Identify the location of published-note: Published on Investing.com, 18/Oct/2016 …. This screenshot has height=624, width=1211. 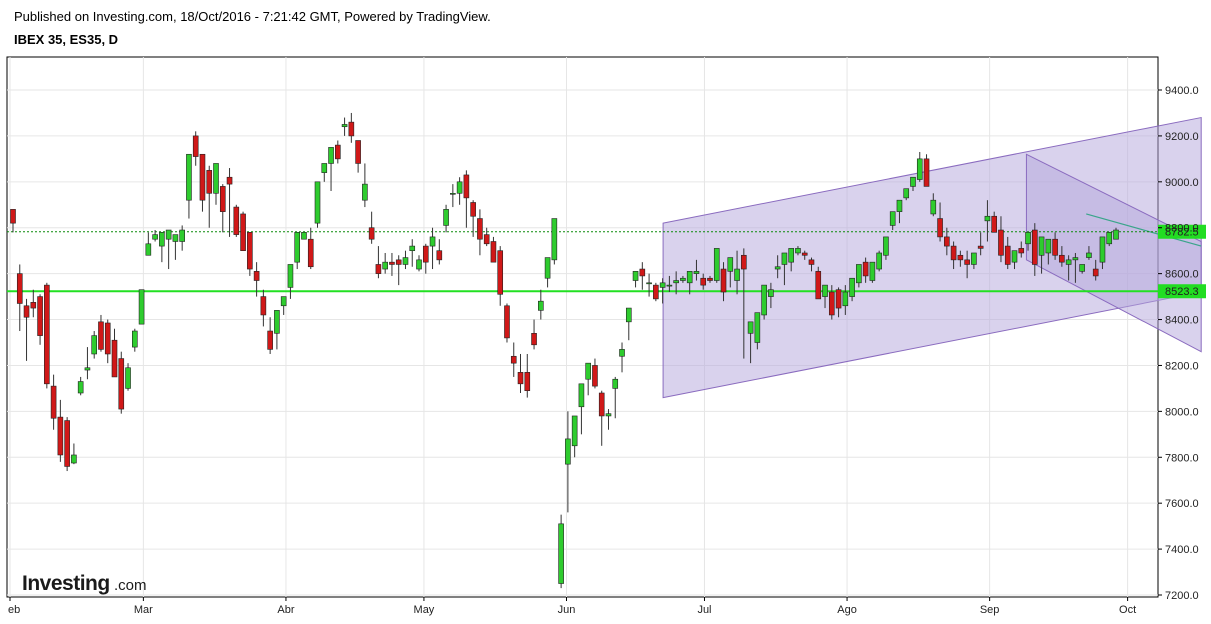
(252, 16).